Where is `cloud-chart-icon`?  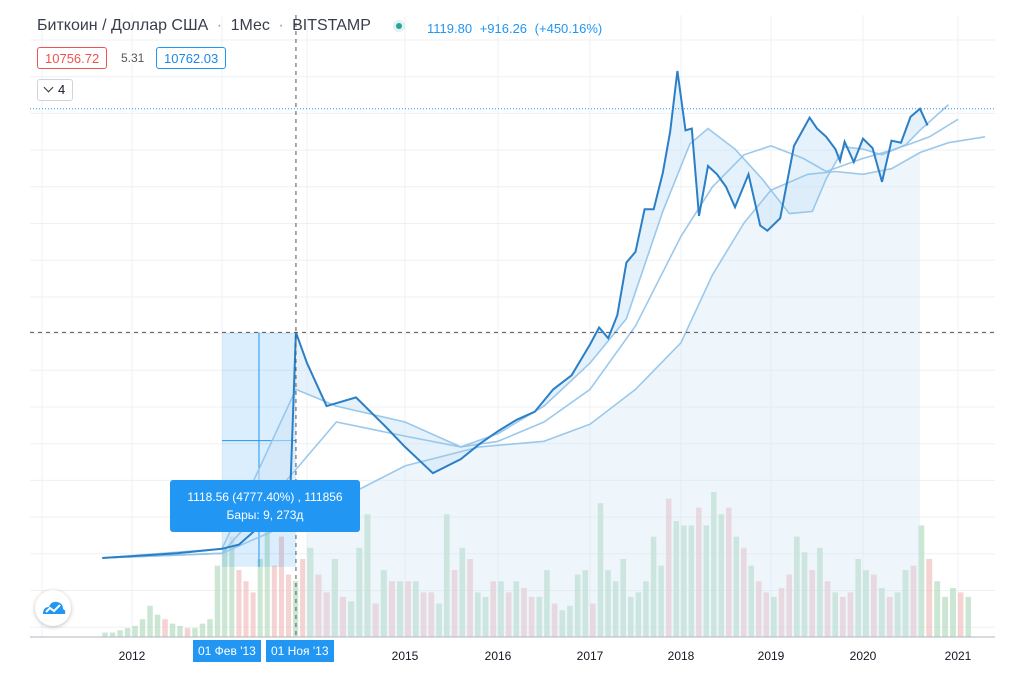 cloud-chart-icon is located at coordinates (53, 608).